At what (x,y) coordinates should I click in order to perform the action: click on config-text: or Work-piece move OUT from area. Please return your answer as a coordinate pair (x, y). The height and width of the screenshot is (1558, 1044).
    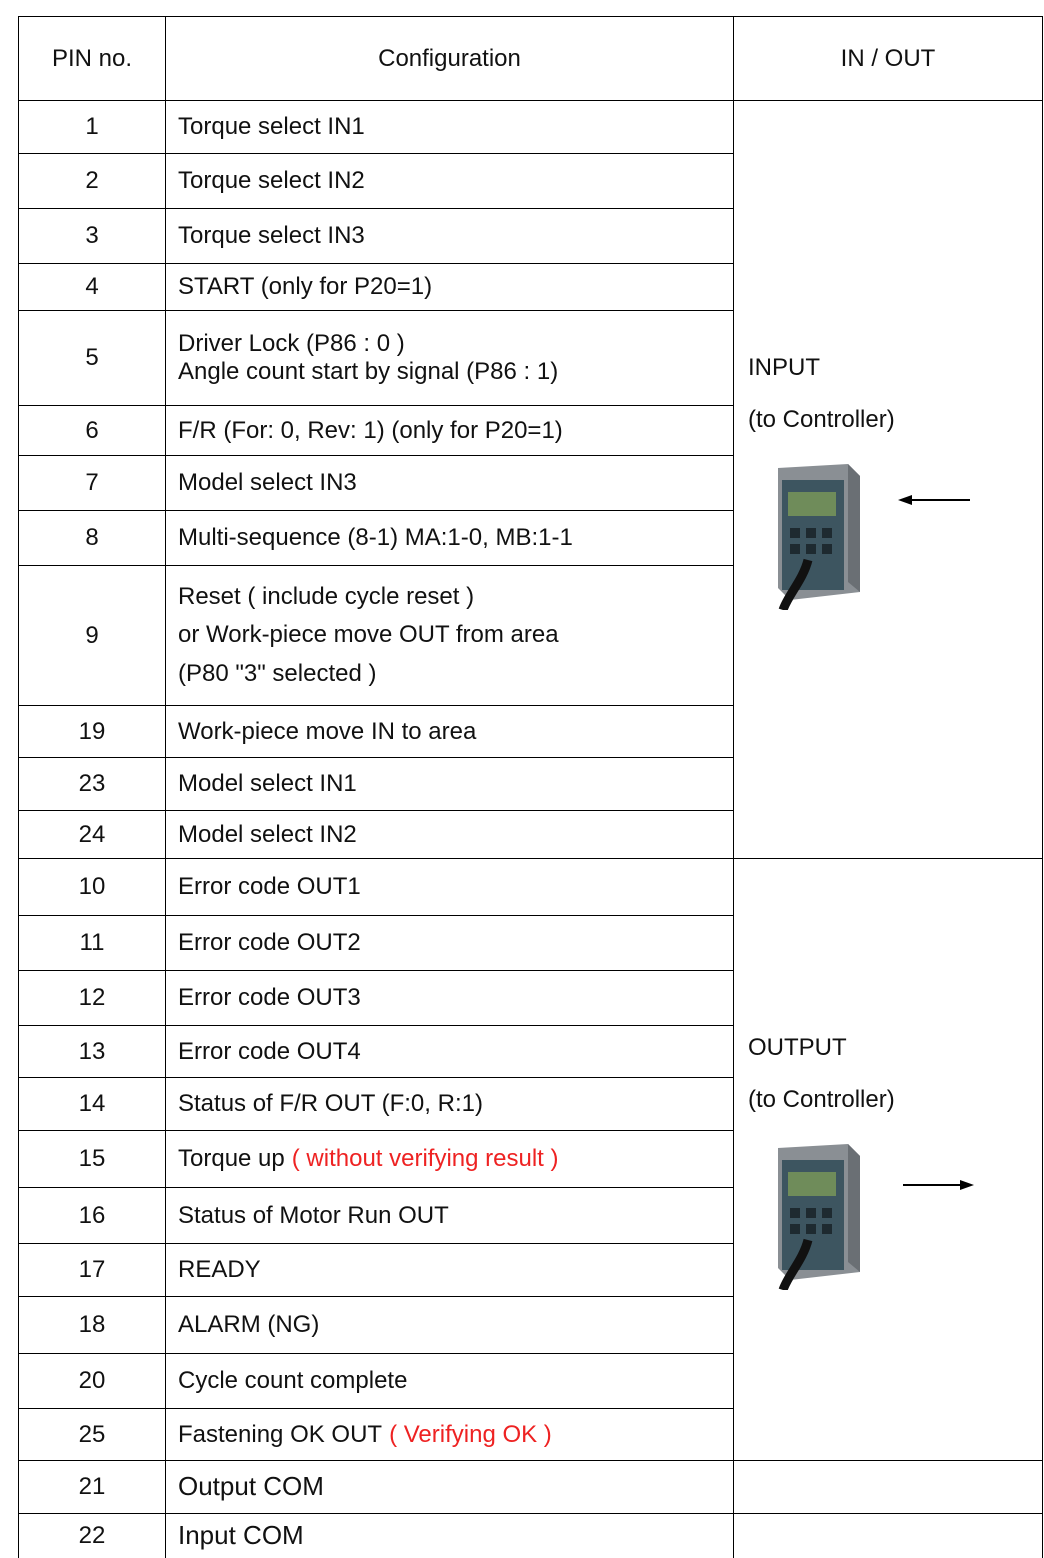
    Looking at the image, I should click on (368, 635).